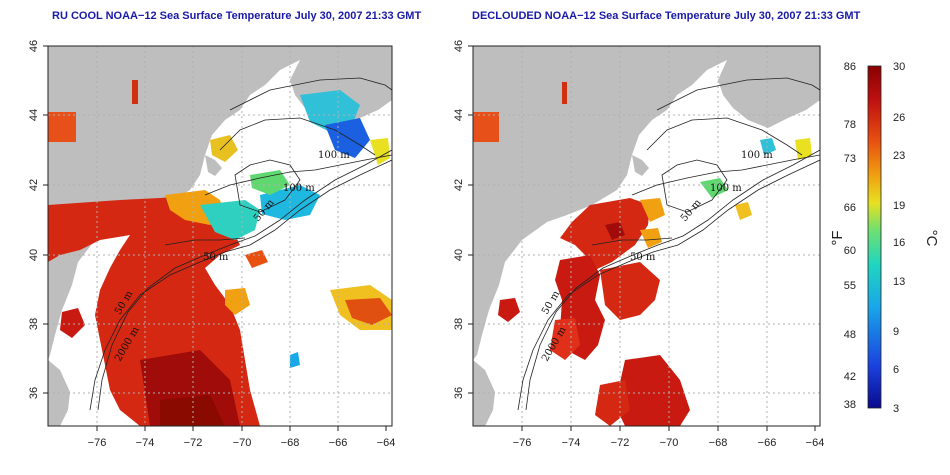 The width and height of the screenshot is (950, 475). I want to click on cbar-c-tick: 16, so click(899, 243).